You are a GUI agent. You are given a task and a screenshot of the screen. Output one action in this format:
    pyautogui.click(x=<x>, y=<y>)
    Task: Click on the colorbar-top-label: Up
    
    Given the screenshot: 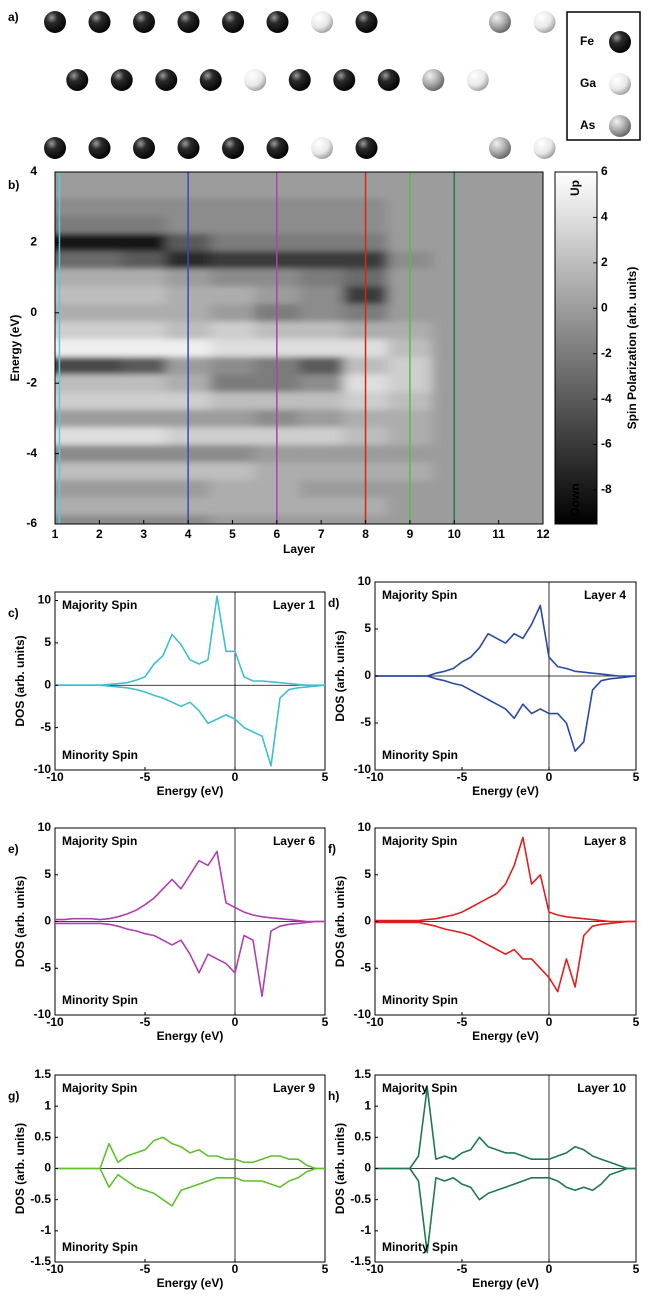 What is the action you would take?
    pyautogui.click(x=575, y=188)
    